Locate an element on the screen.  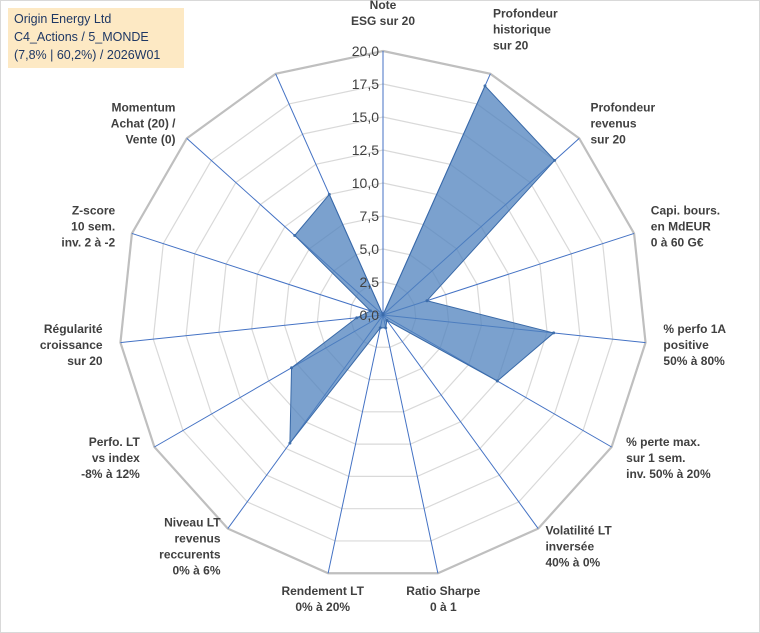
tick-label: 2,5 is located at coordinates (370, 282).